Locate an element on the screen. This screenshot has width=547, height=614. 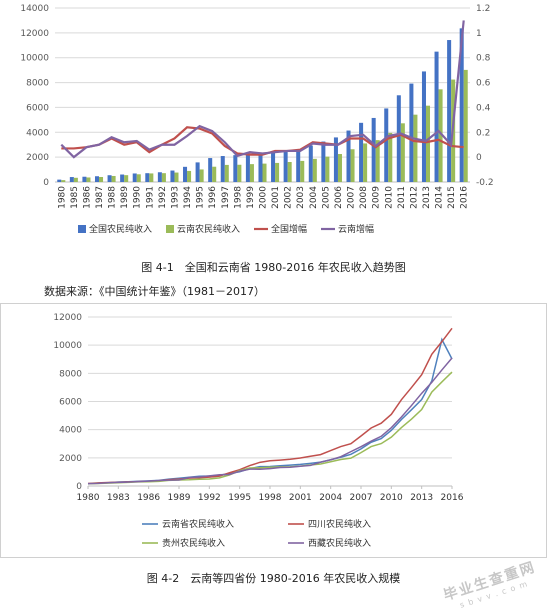
figure2-caption: 图 4-2 云南等四省份 1980-2016 年农民收入规模 is located at coordinates (273, 578).